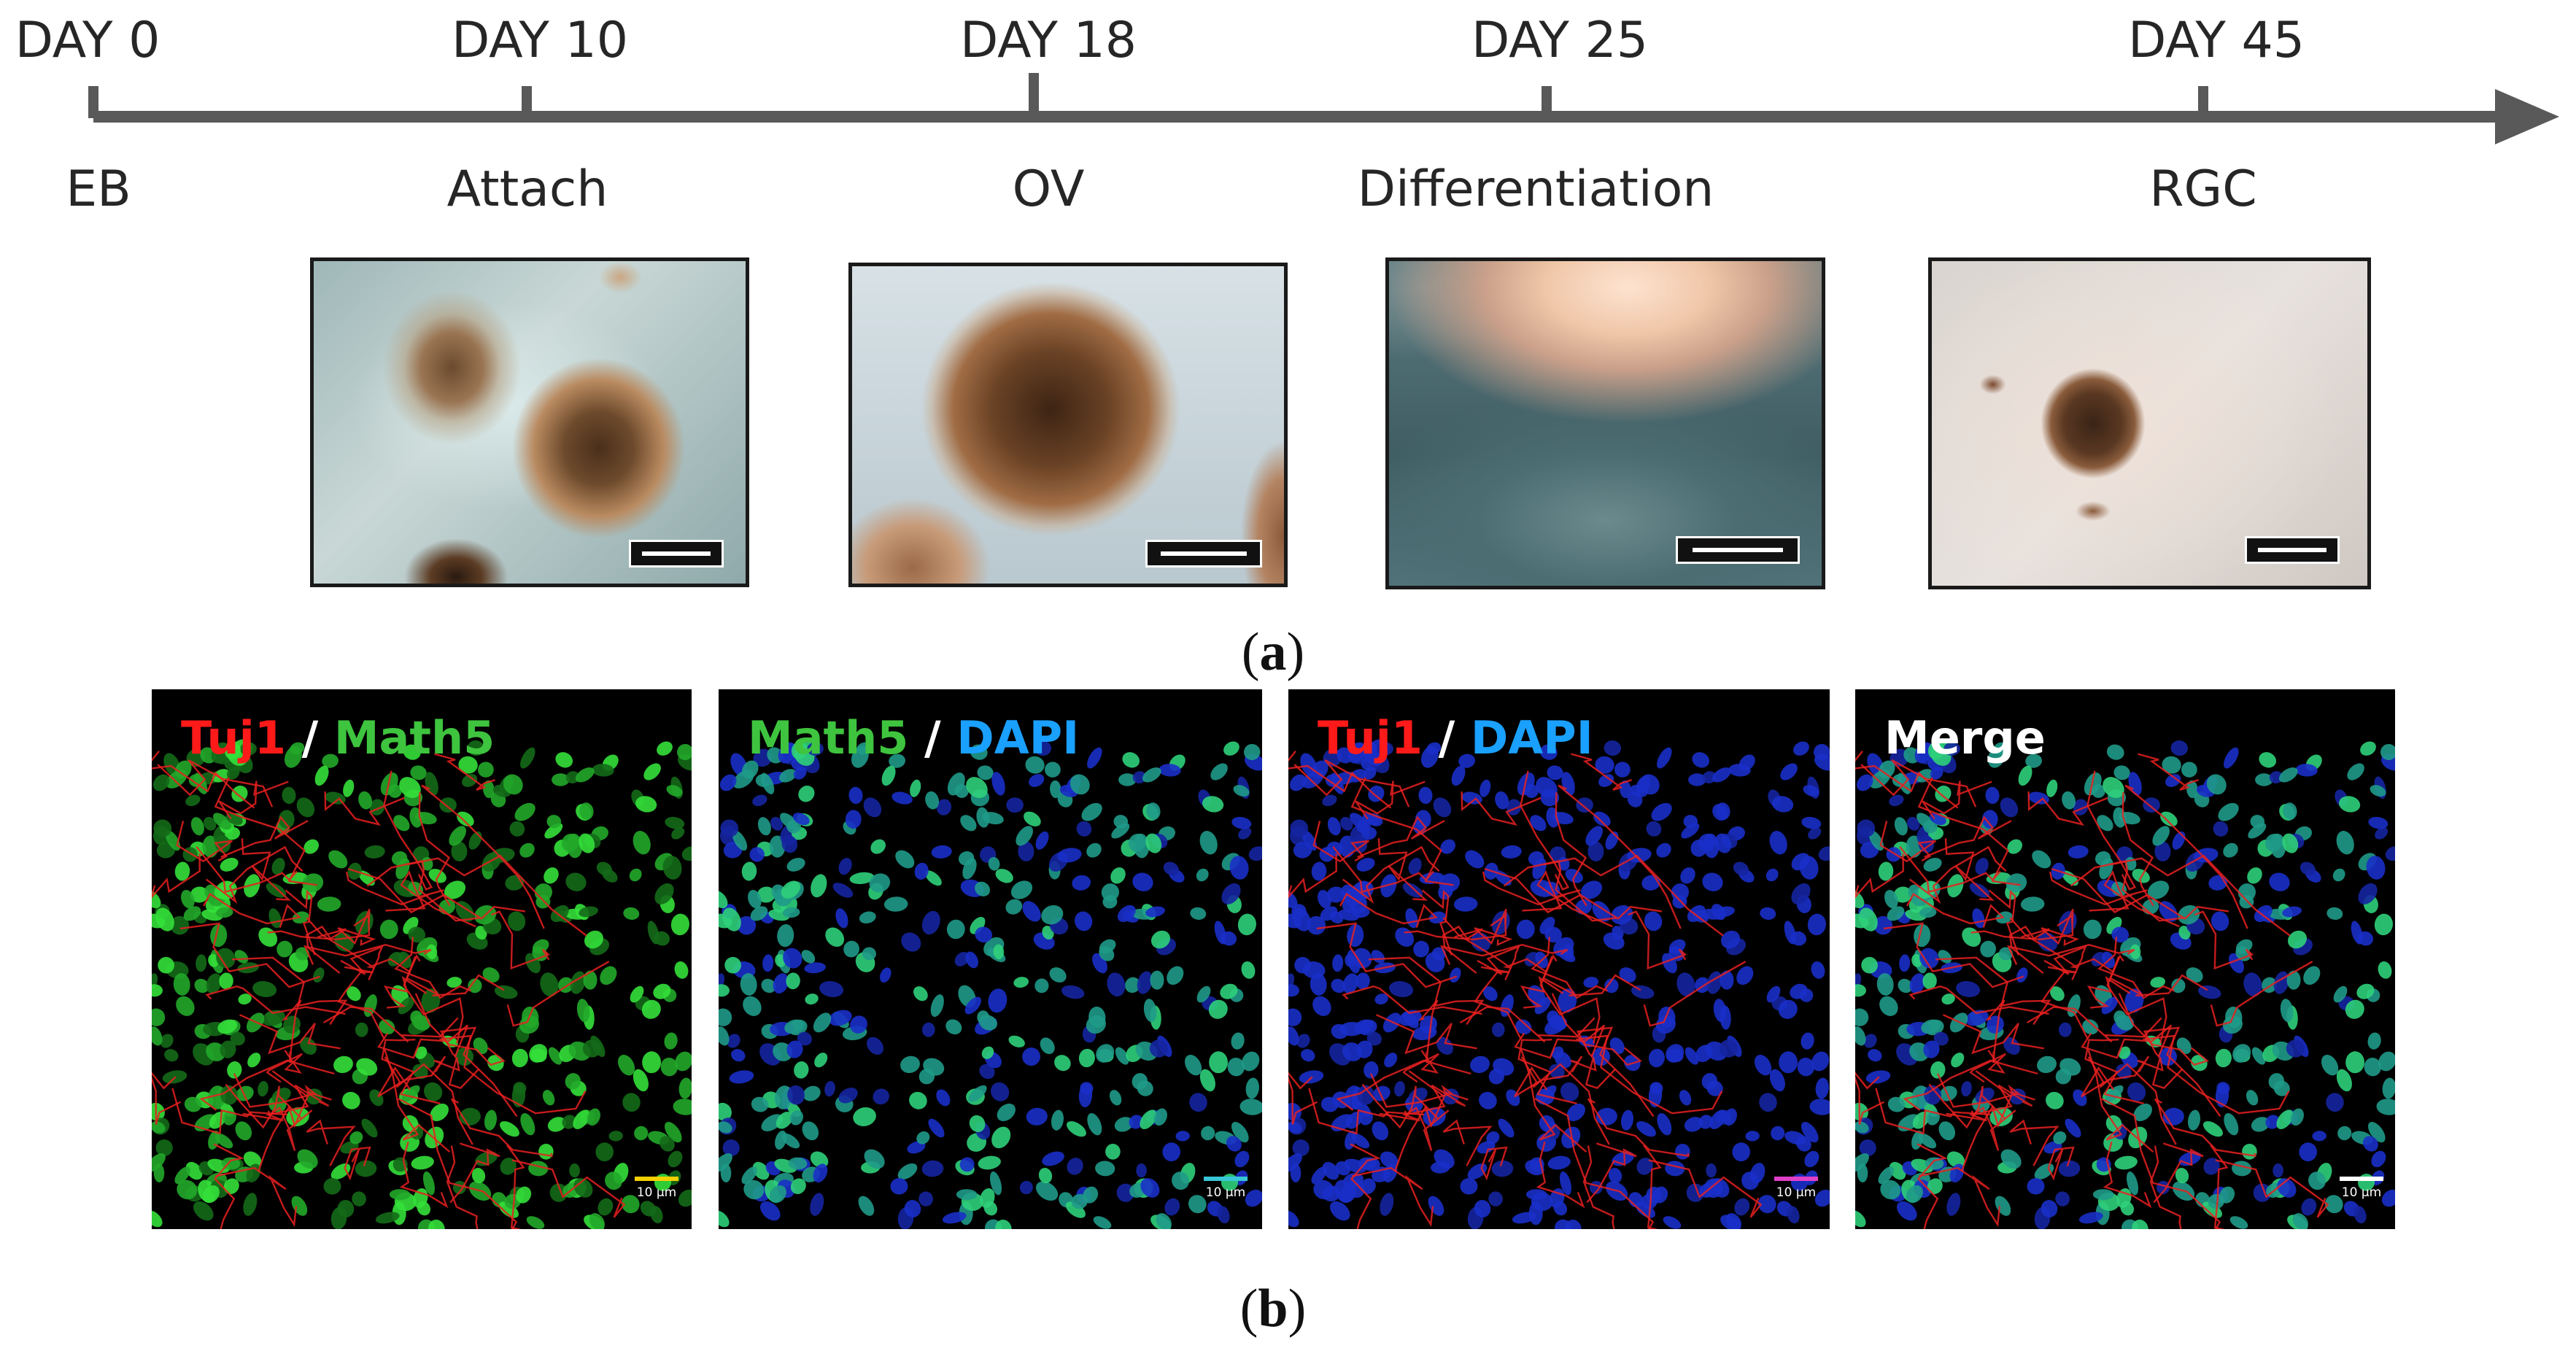 The height and width of the screenshot is (1348, 2576). I want to click on micrograph-ov, so click(1068, 425).